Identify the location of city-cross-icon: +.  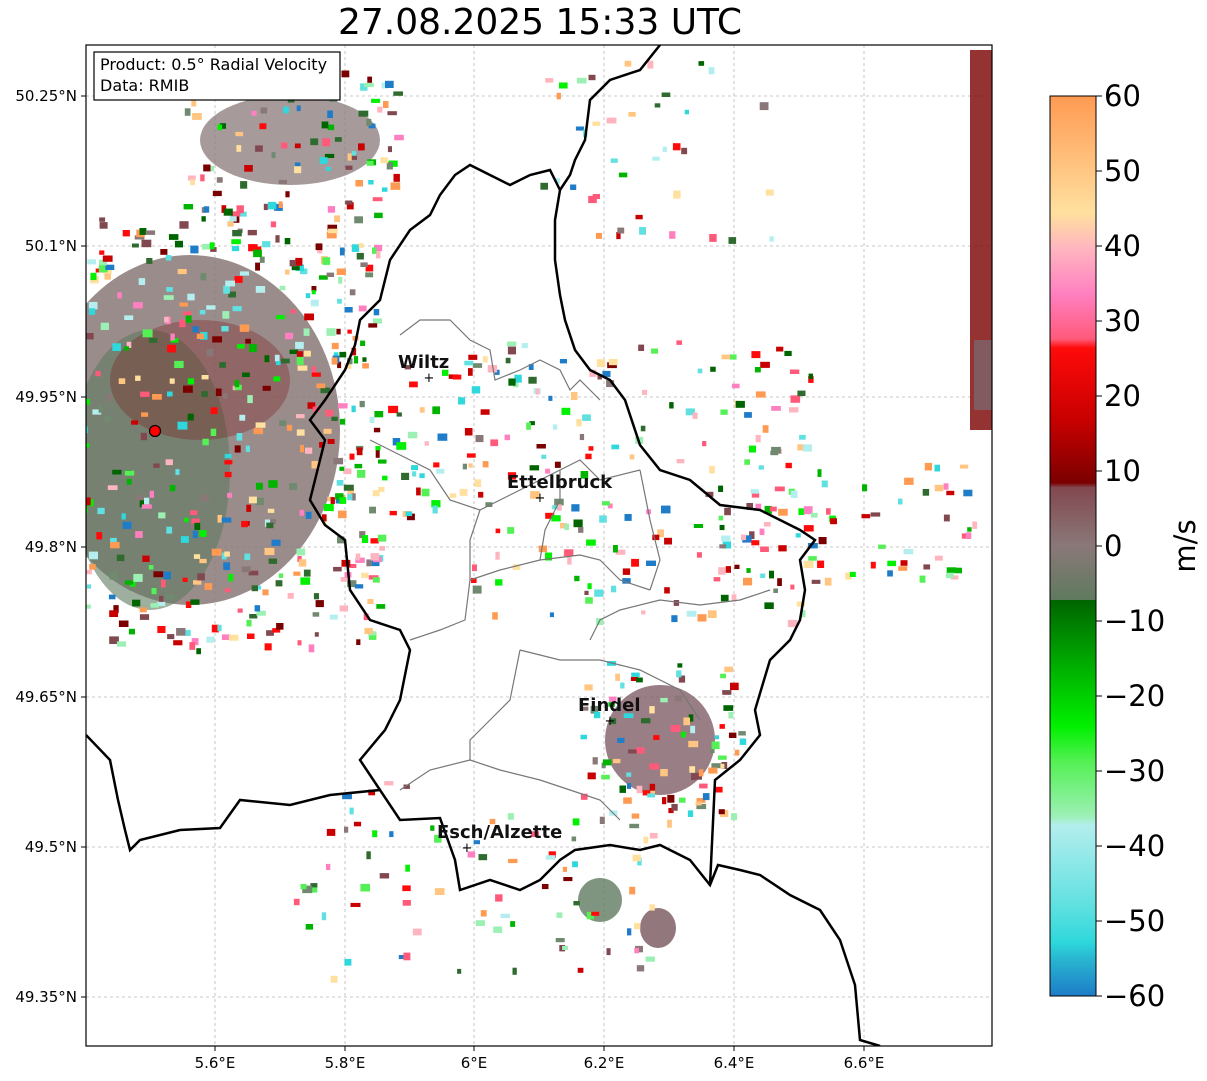
(467, 848).